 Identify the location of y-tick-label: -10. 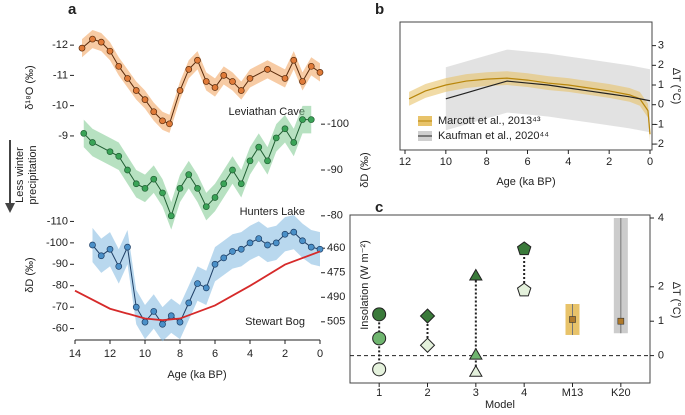
(60, 106).